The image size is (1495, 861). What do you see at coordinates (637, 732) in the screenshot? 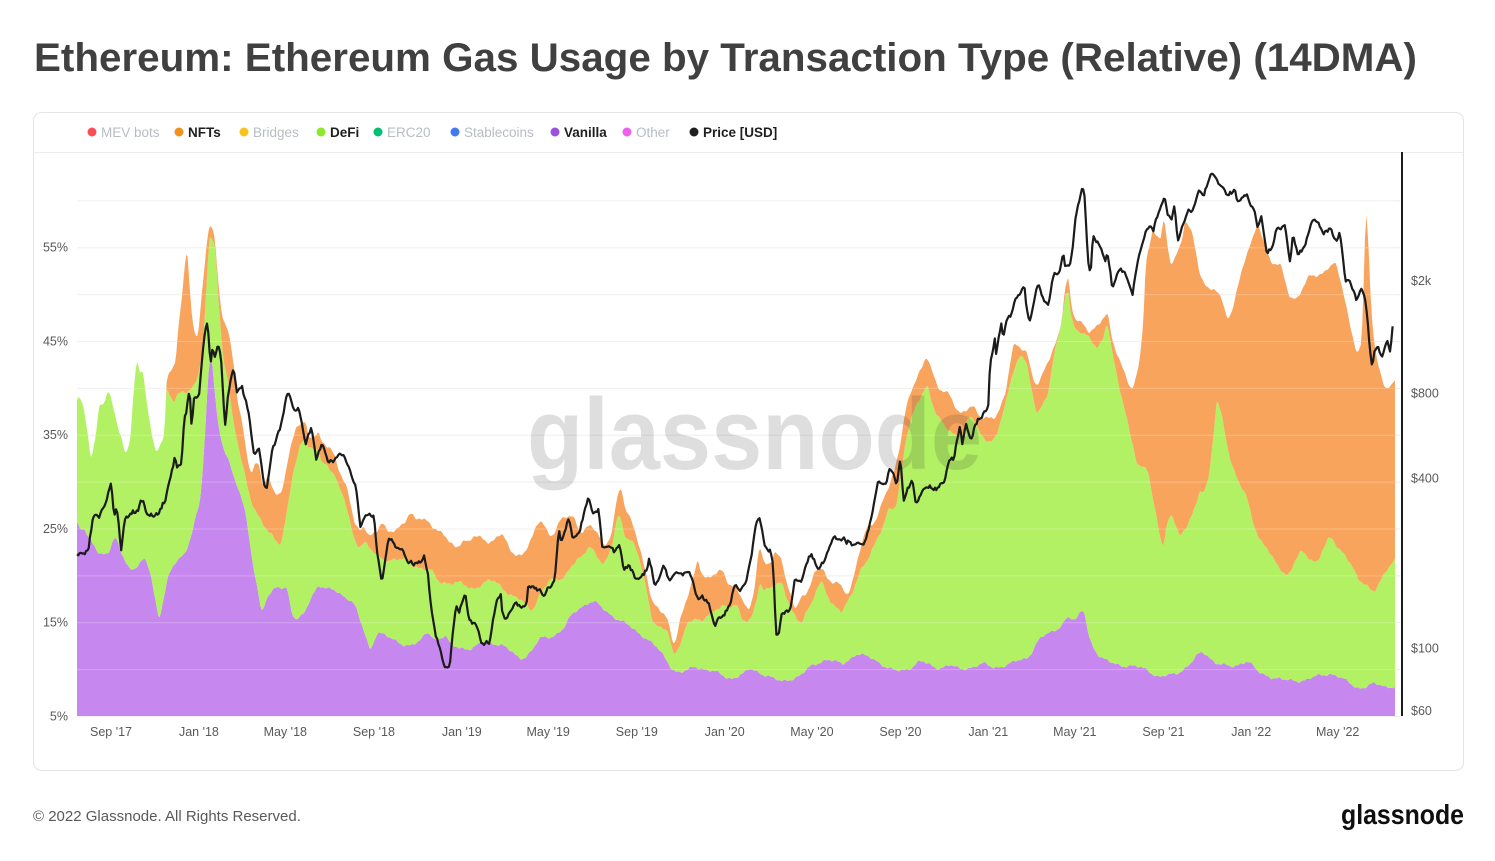
I see `svg-text: Sep '19` at bounding box center [637, 732].